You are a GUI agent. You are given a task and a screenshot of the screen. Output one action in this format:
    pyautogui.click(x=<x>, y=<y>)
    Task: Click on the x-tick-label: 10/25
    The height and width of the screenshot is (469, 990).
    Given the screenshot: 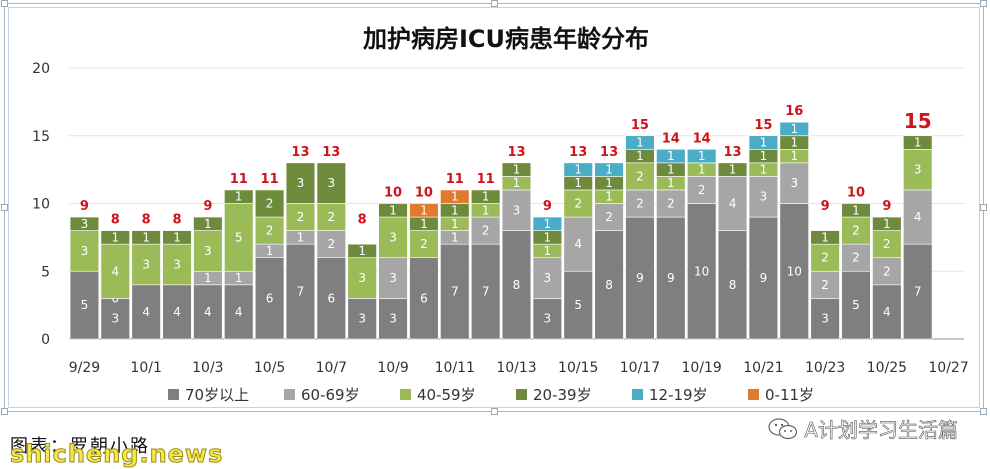 What is the action you would take?
    pyautogui.click(x=887, y=368)
    